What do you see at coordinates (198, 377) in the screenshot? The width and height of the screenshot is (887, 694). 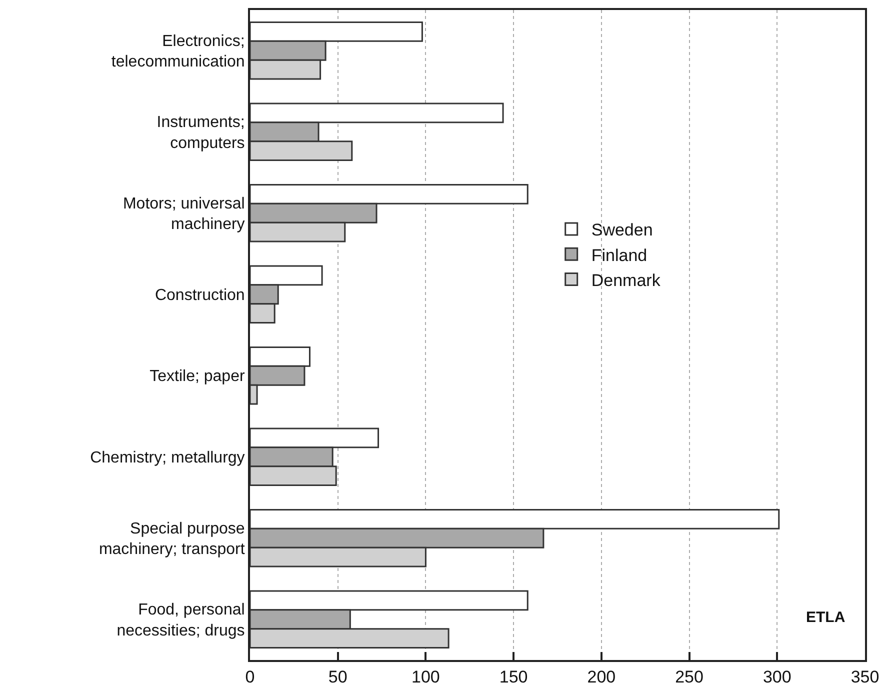 I see `y-tick-label: Textile; paper` at bounding box center [198, 377].